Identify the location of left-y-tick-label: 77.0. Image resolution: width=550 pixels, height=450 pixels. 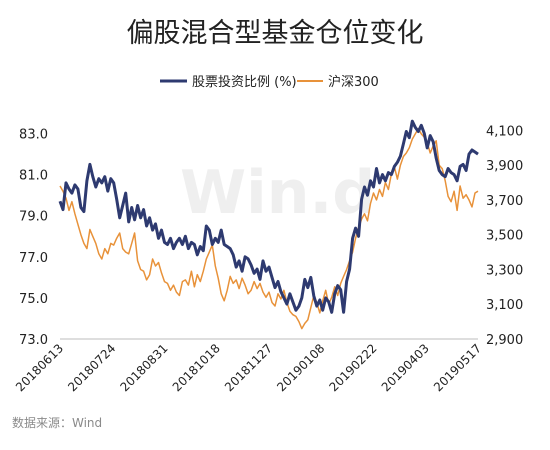
(33, 258).